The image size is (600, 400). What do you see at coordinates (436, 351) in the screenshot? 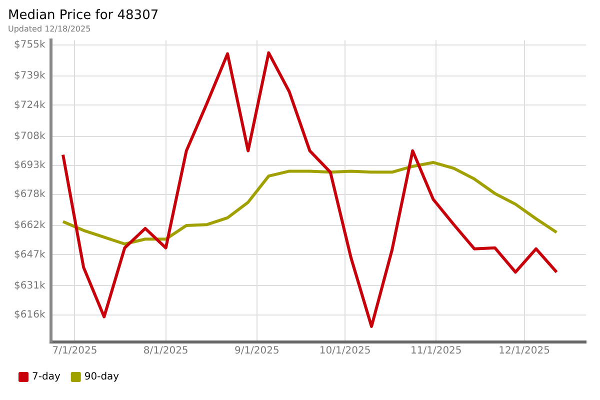
I see `x-tick-label: 11/1/2025` at bounding box center [436, 351].